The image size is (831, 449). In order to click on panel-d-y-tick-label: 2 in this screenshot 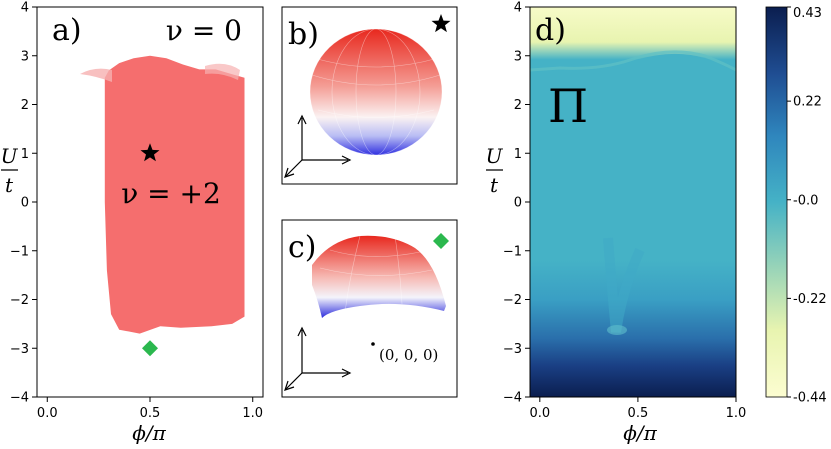, I will do `click(518, 105)`.